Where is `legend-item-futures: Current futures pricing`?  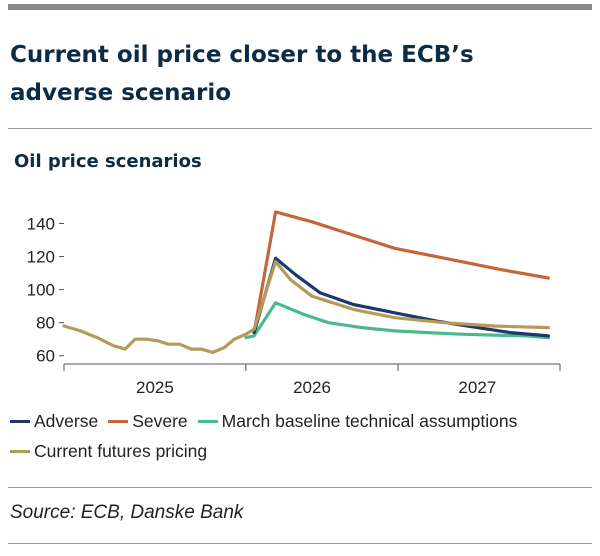 legend-item-futures: Current futures pricing is located at coordinates (108, 451).